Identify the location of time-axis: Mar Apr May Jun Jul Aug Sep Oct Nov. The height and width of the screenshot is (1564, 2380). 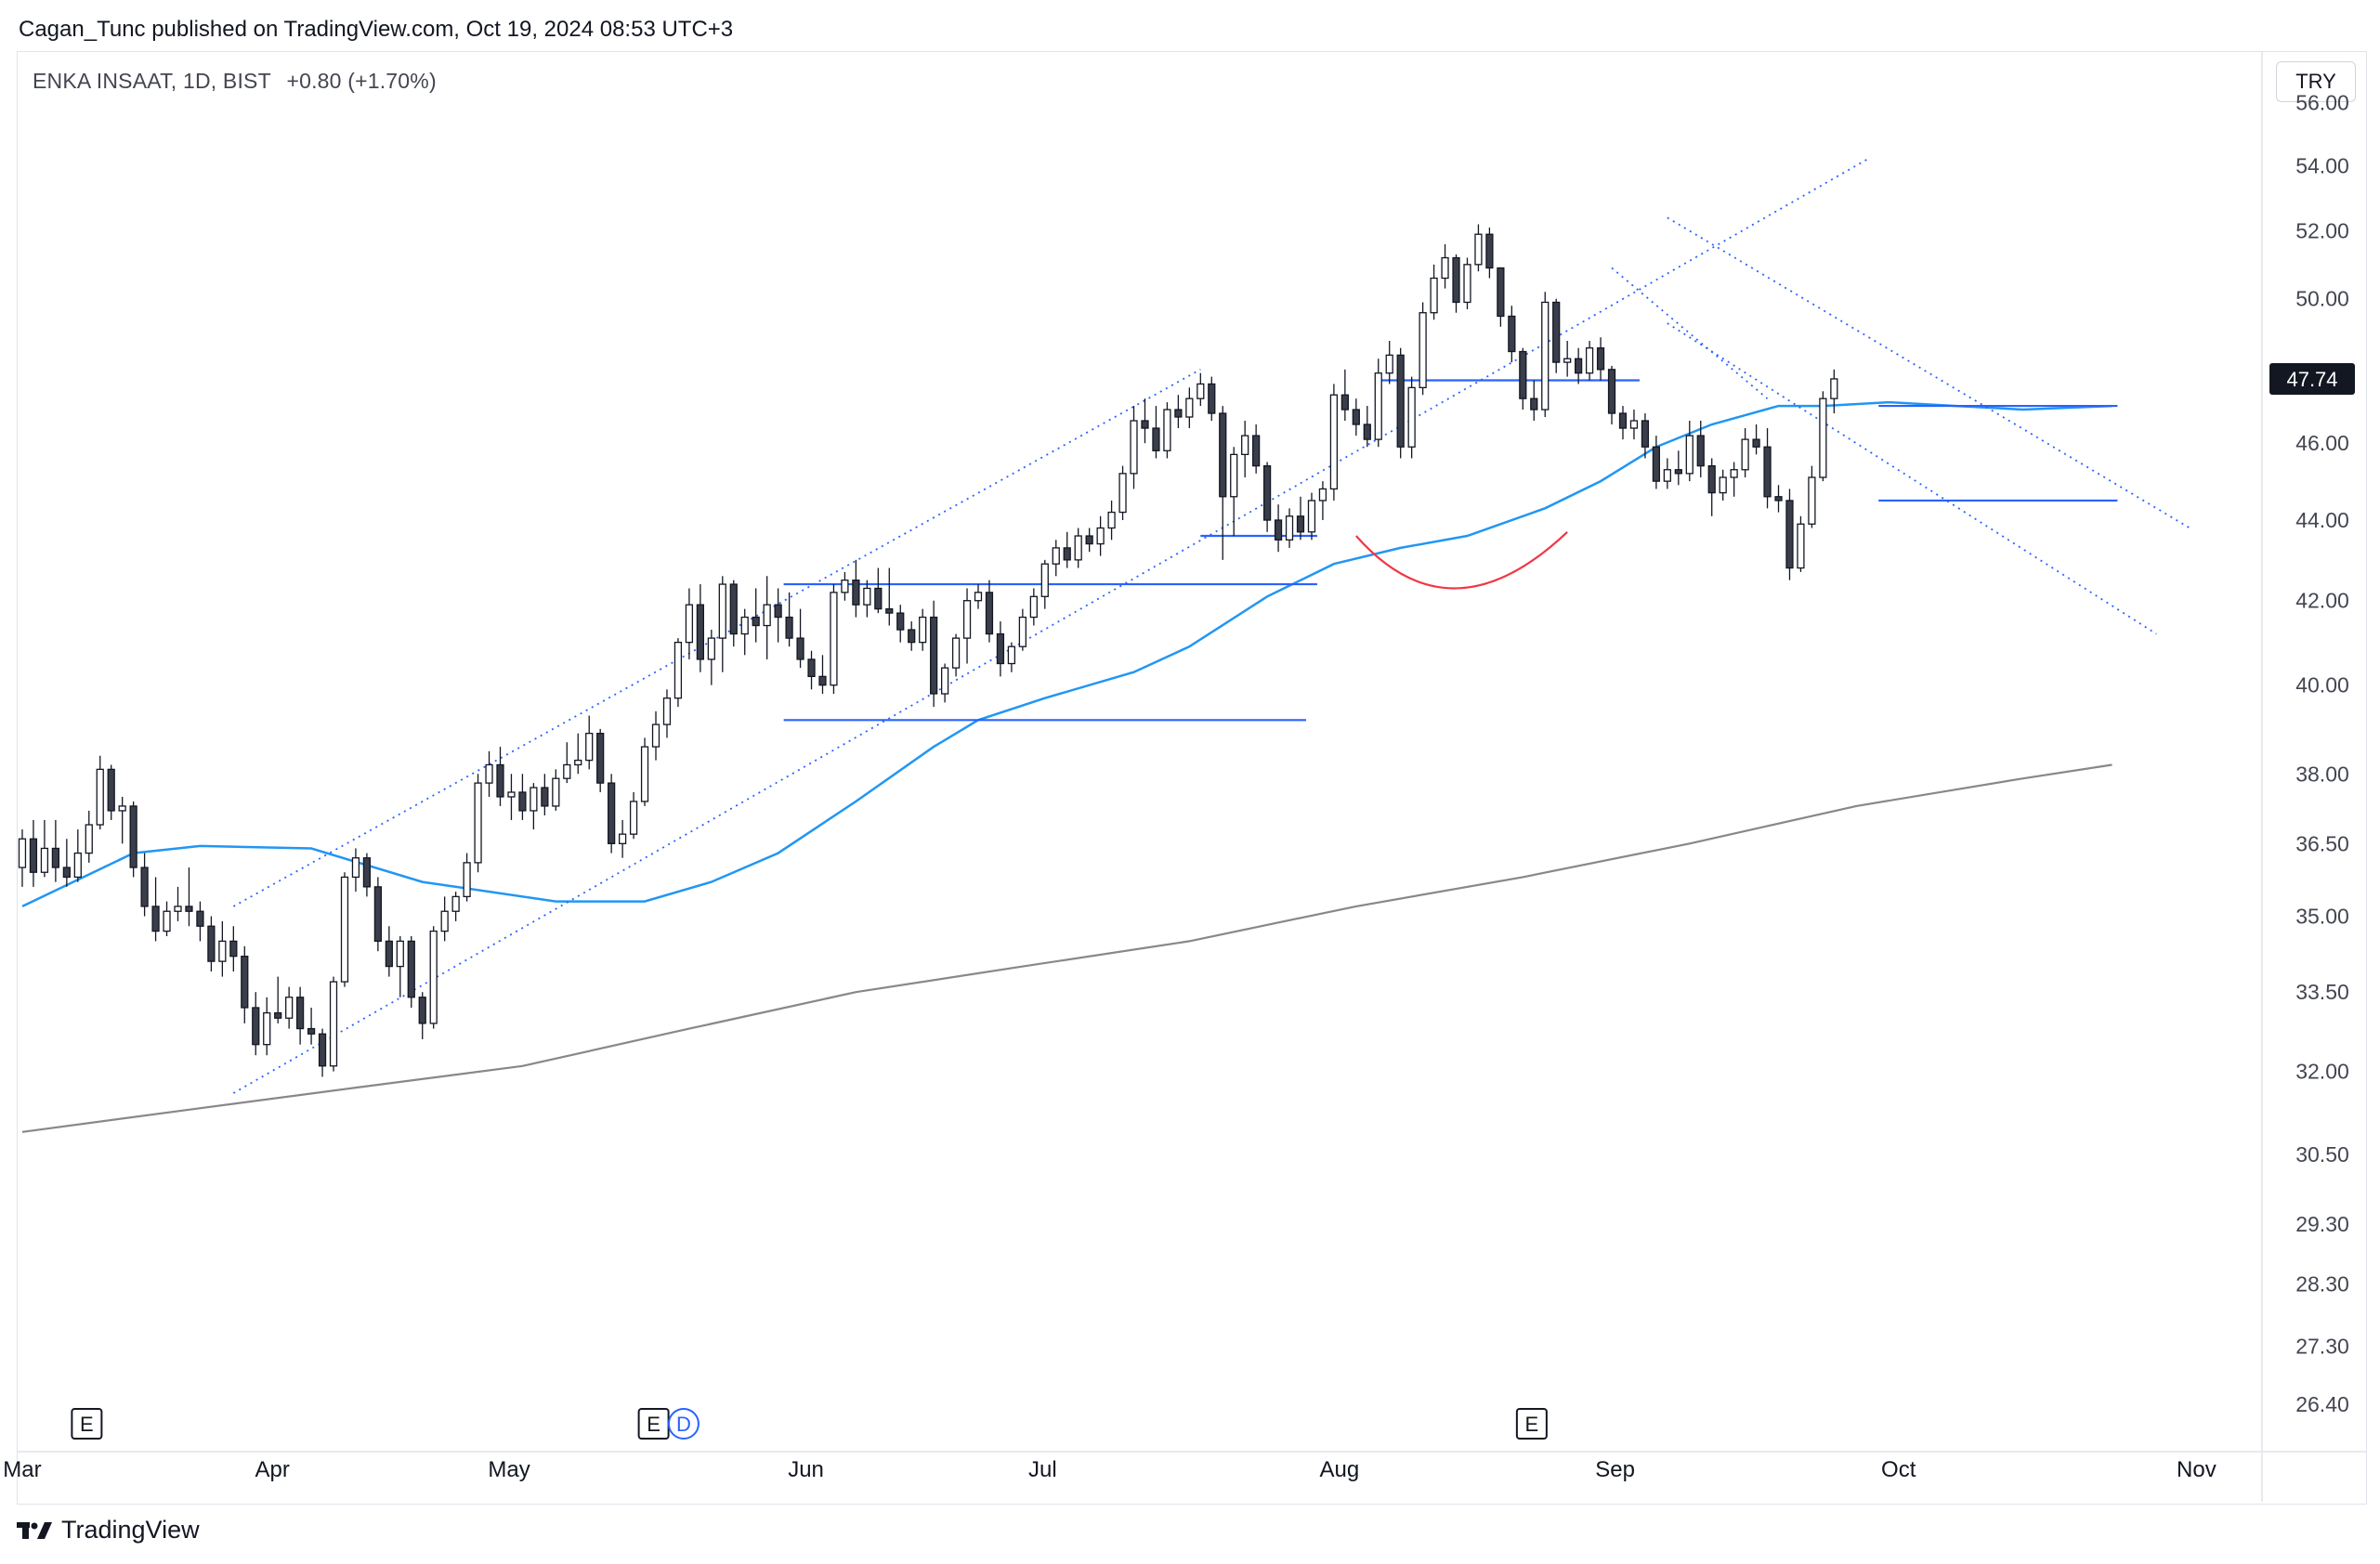
(1109, 1469).